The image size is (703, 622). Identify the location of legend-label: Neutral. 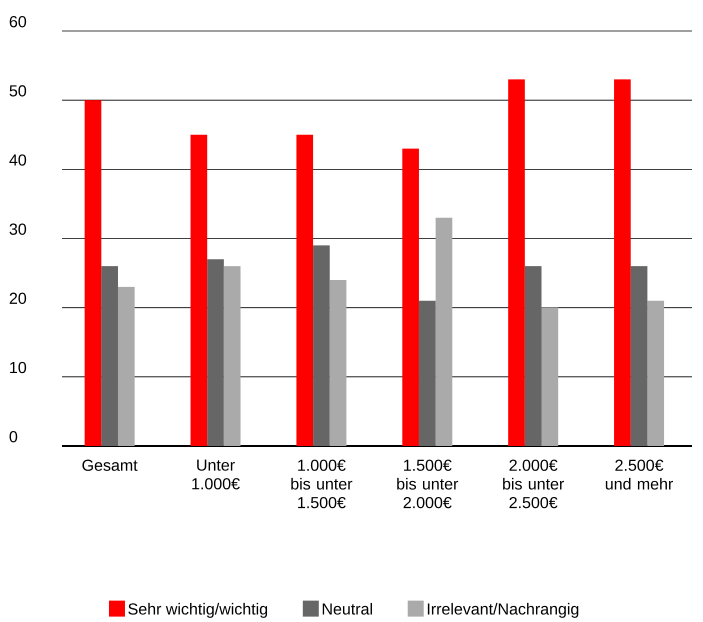
(347, 608).